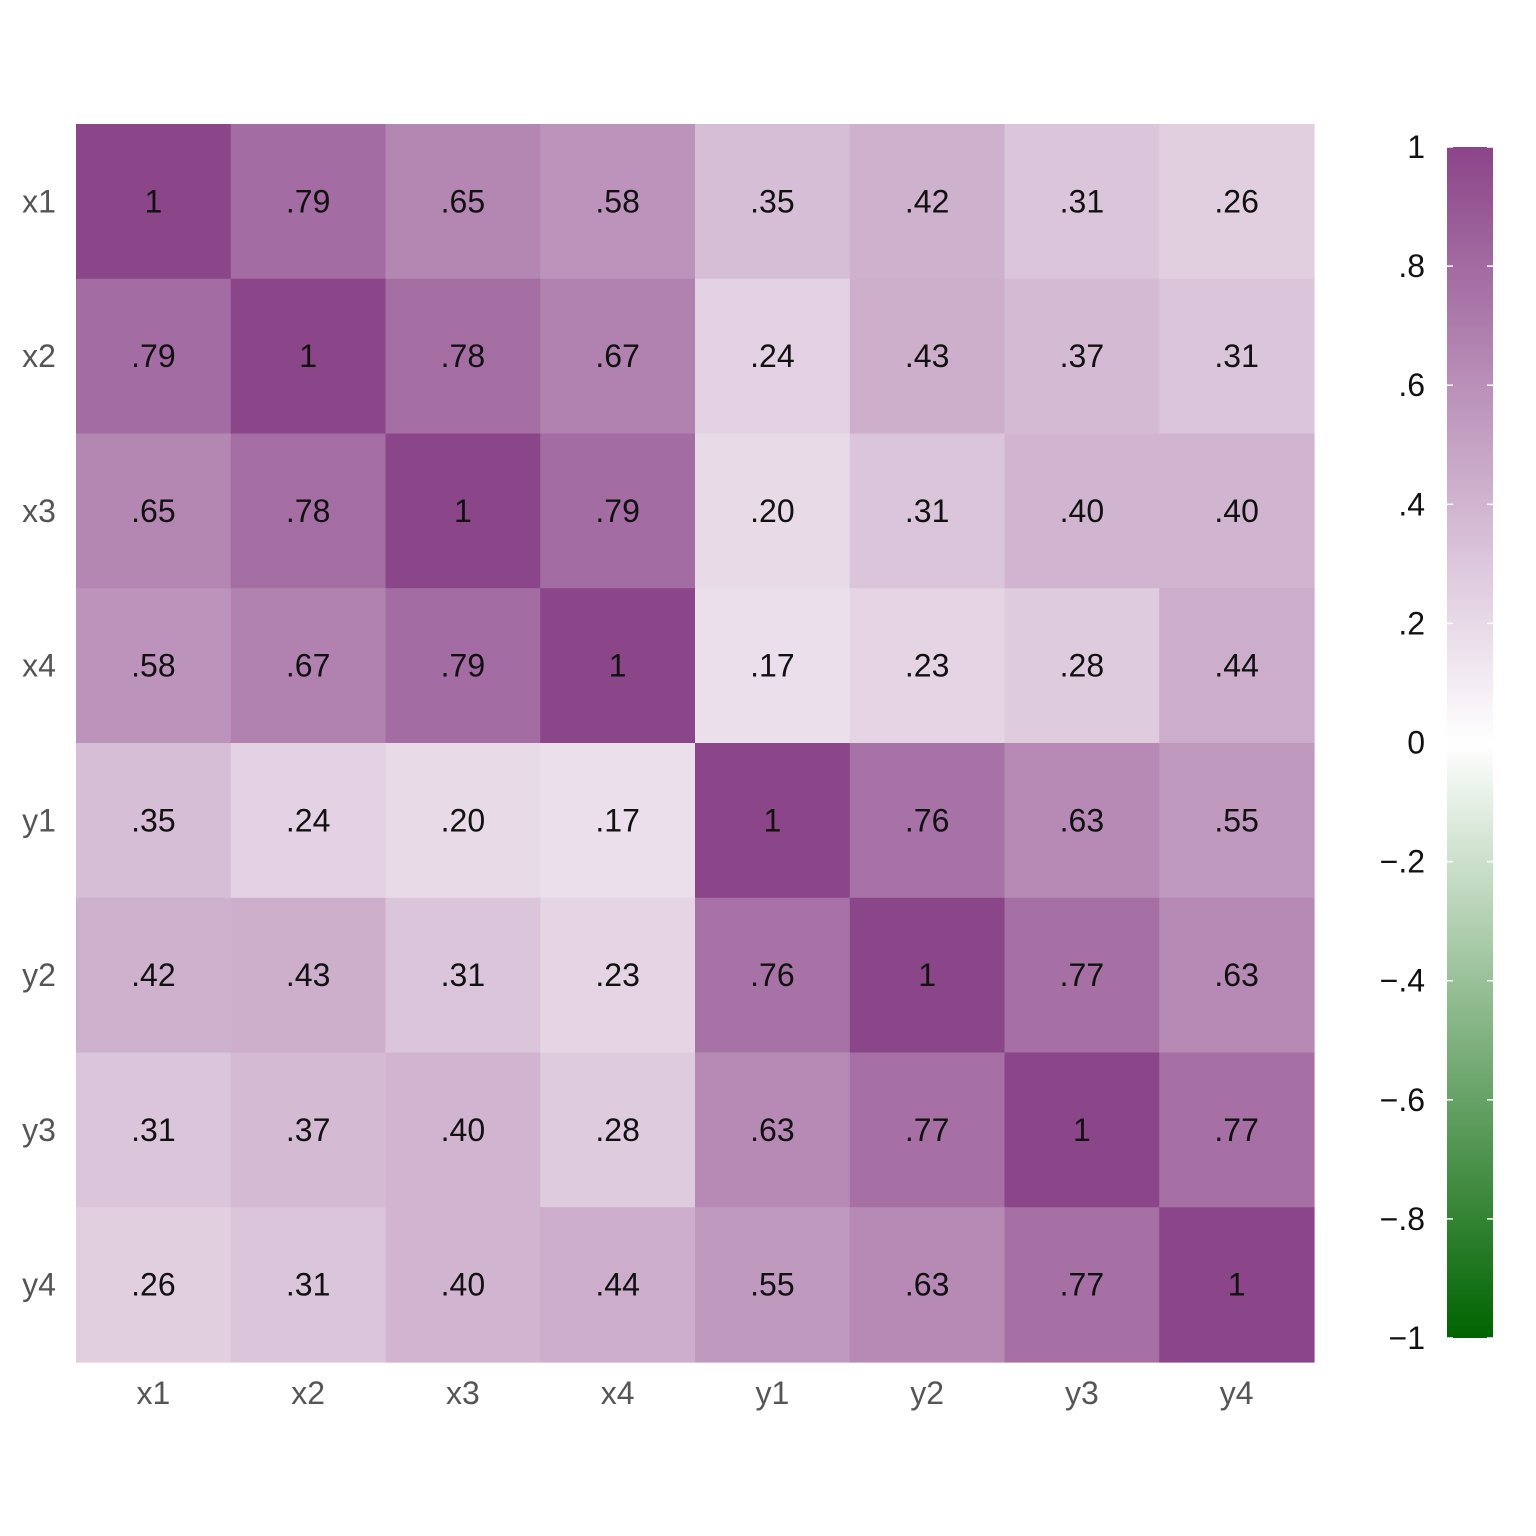 This screenshot has height=1536, width=1536. Describe the element at coordinates (772, 511) in the screenshot. I see `cell-value-x3-y1: .20` at that location.